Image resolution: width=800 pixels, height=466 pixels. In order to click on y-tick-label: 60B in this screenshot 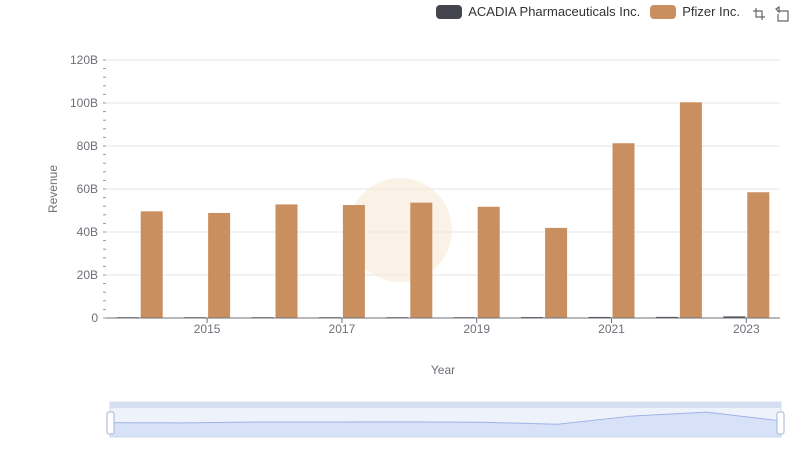, I will do `click(87, 189)`.